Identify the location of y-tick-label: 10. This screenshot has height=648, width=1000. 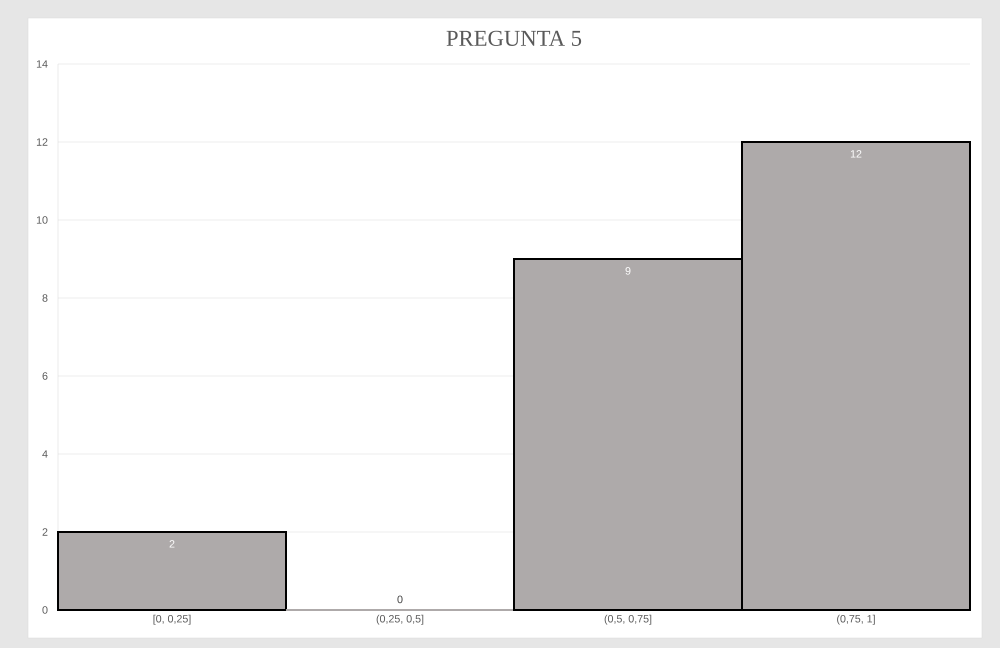
(42, 220).